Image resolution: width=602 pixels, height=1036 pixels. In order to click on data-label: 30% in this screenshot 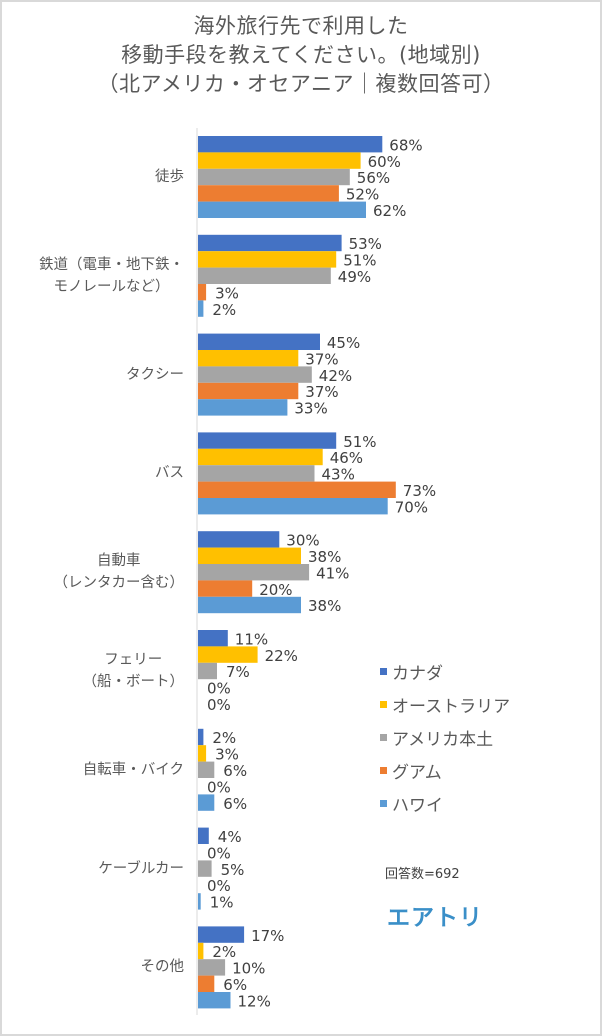, I will do `click(302, 541)`.